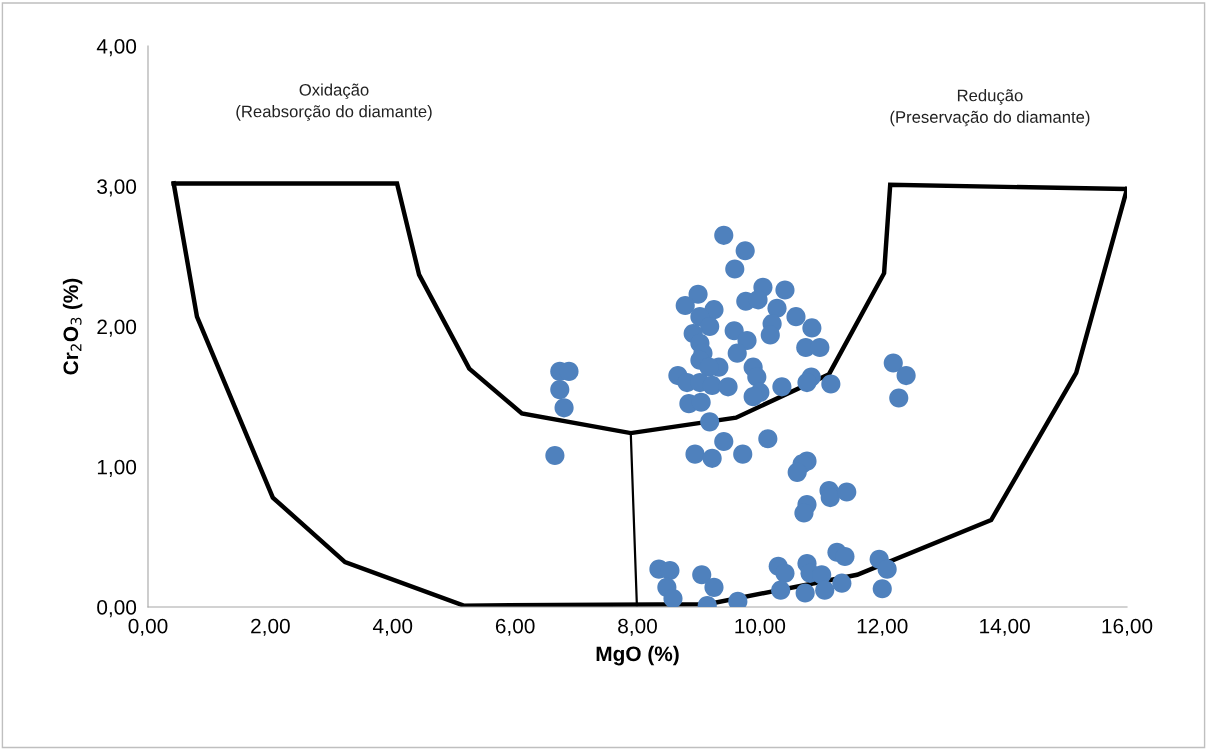 The height and width of the screenshot is (749, 1207). Describe the element at coordinates (760, 627) in the screenshot. I see `x-tick-label: 10,00` at that location.